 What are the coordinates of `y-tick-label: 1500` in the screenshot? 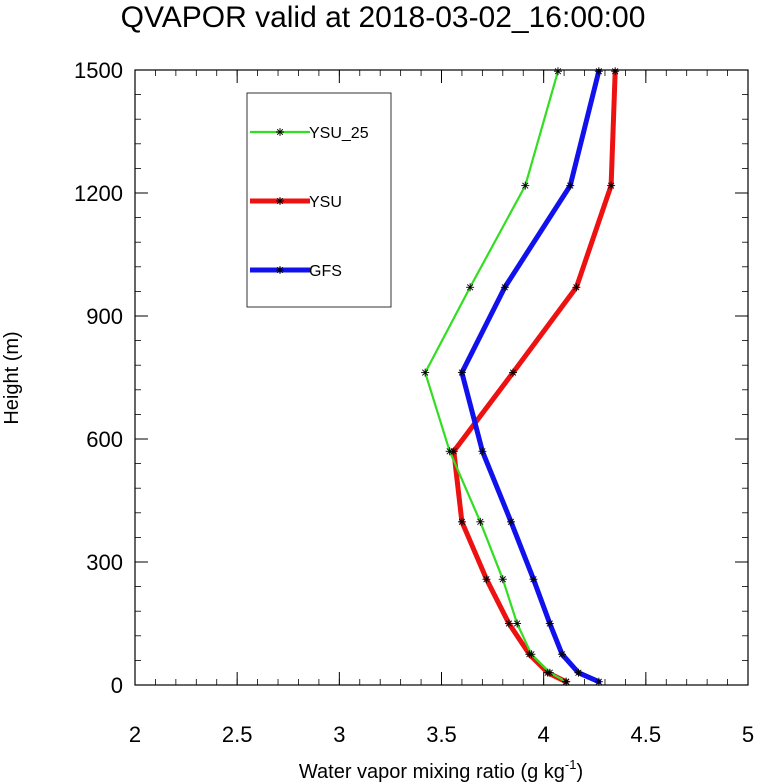 It's located at (98, 70).